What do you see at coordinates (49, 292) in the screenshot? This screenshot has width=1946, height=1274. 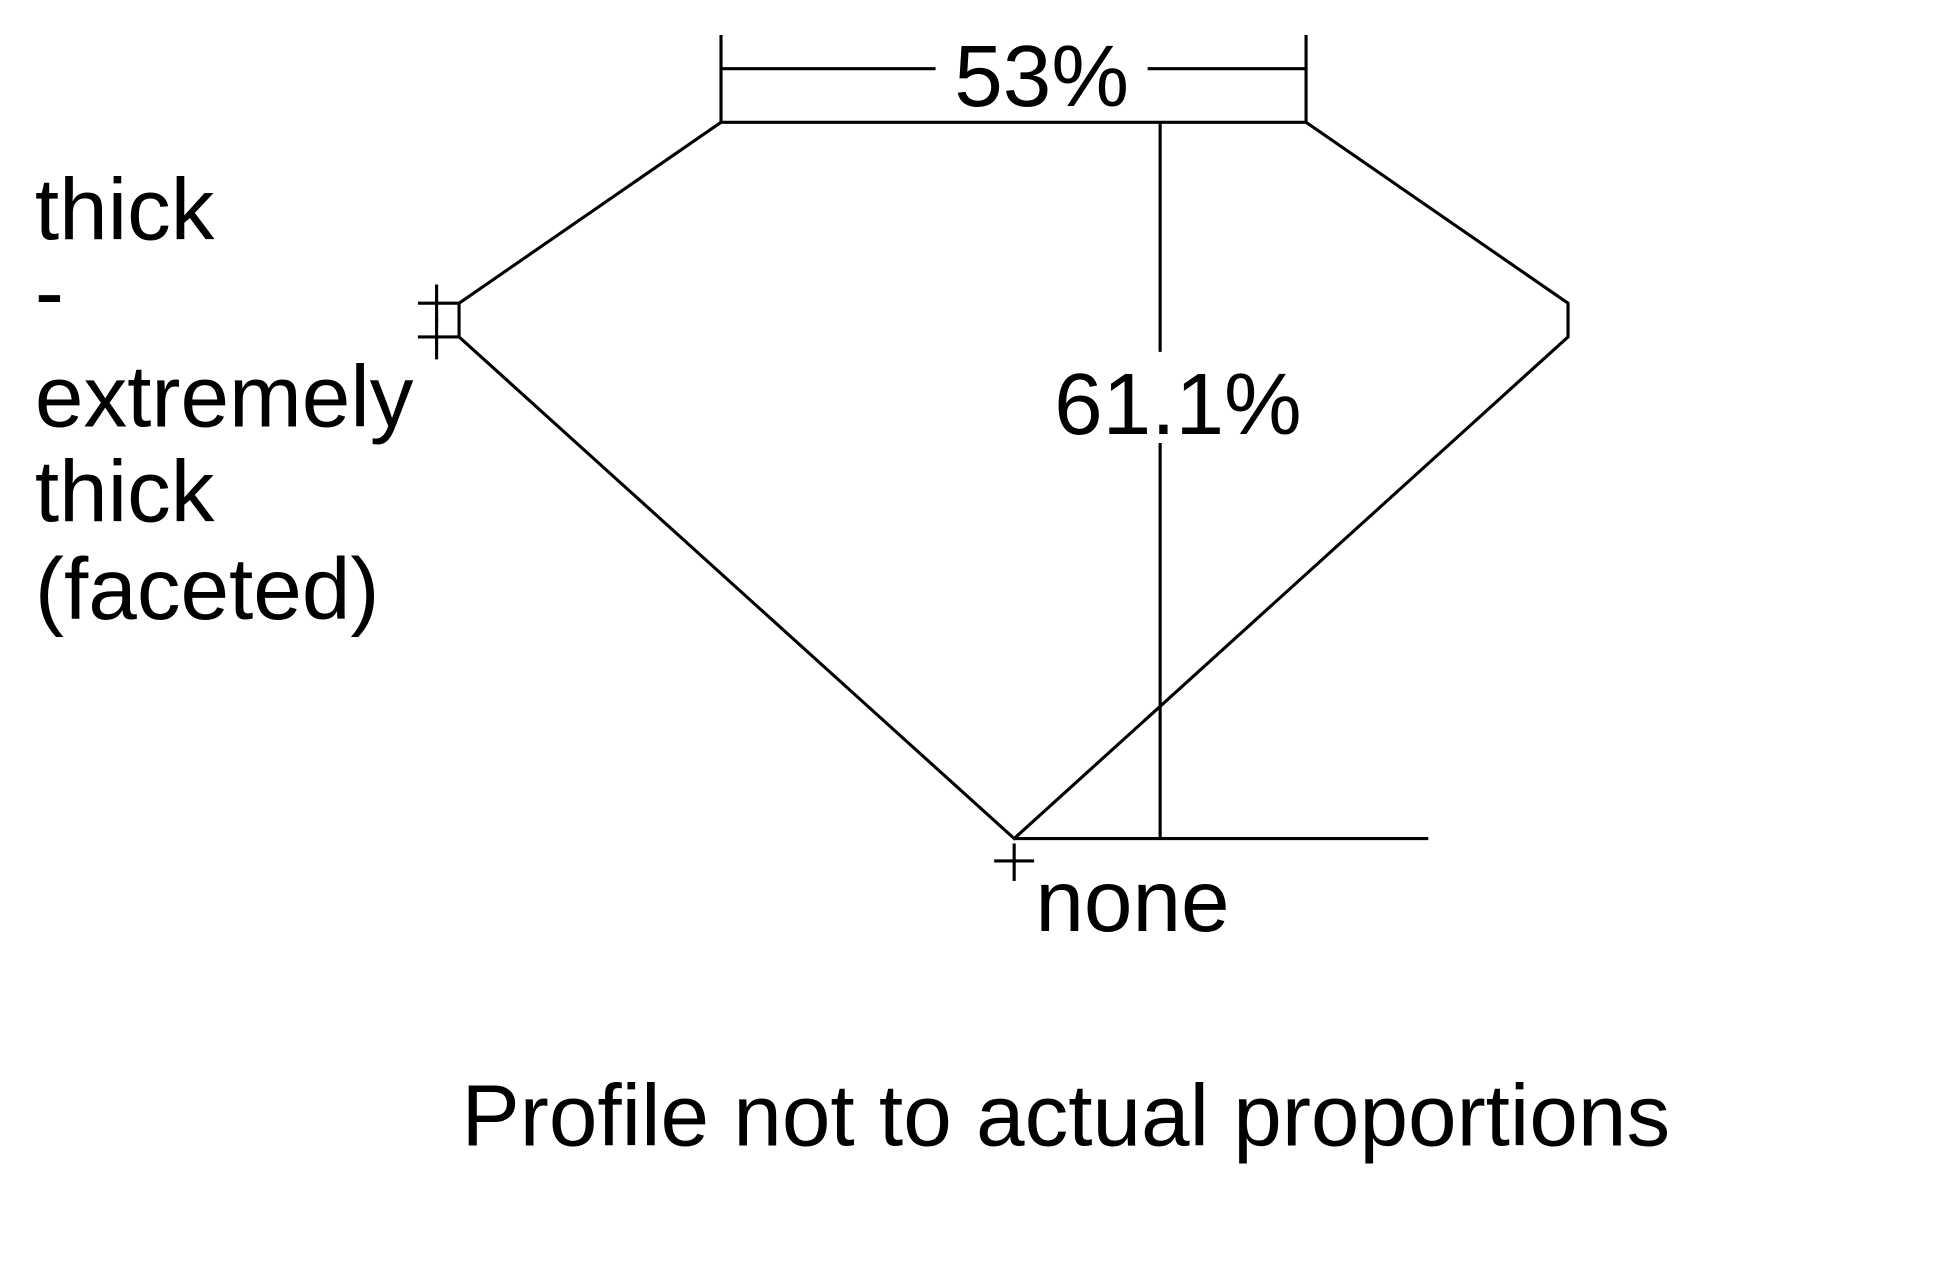 I see `girdle-label-line: -` at bounding box center [49, 292].